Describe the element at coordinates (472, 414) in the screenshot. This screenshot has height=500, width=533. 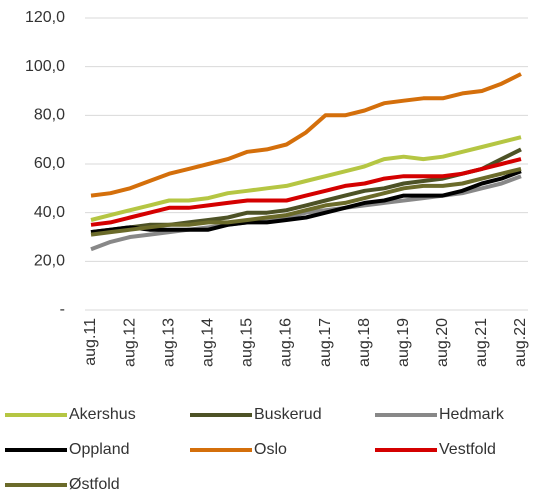
I see `legend-label: Hedmark` at that location.